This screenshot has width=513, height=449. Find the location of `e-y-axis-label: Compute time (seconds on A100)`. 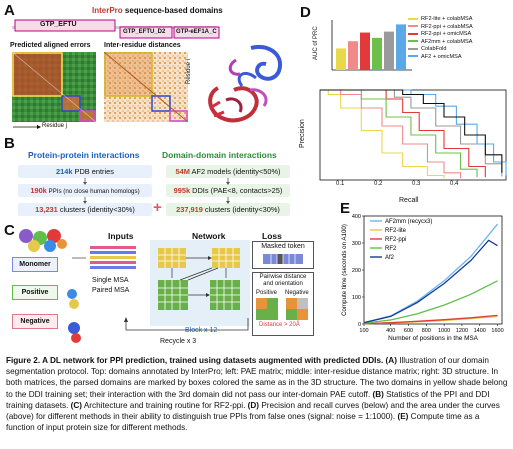

e-y-axis-label: Compute time (seconds on A100) is located at coordinates (344, 270).